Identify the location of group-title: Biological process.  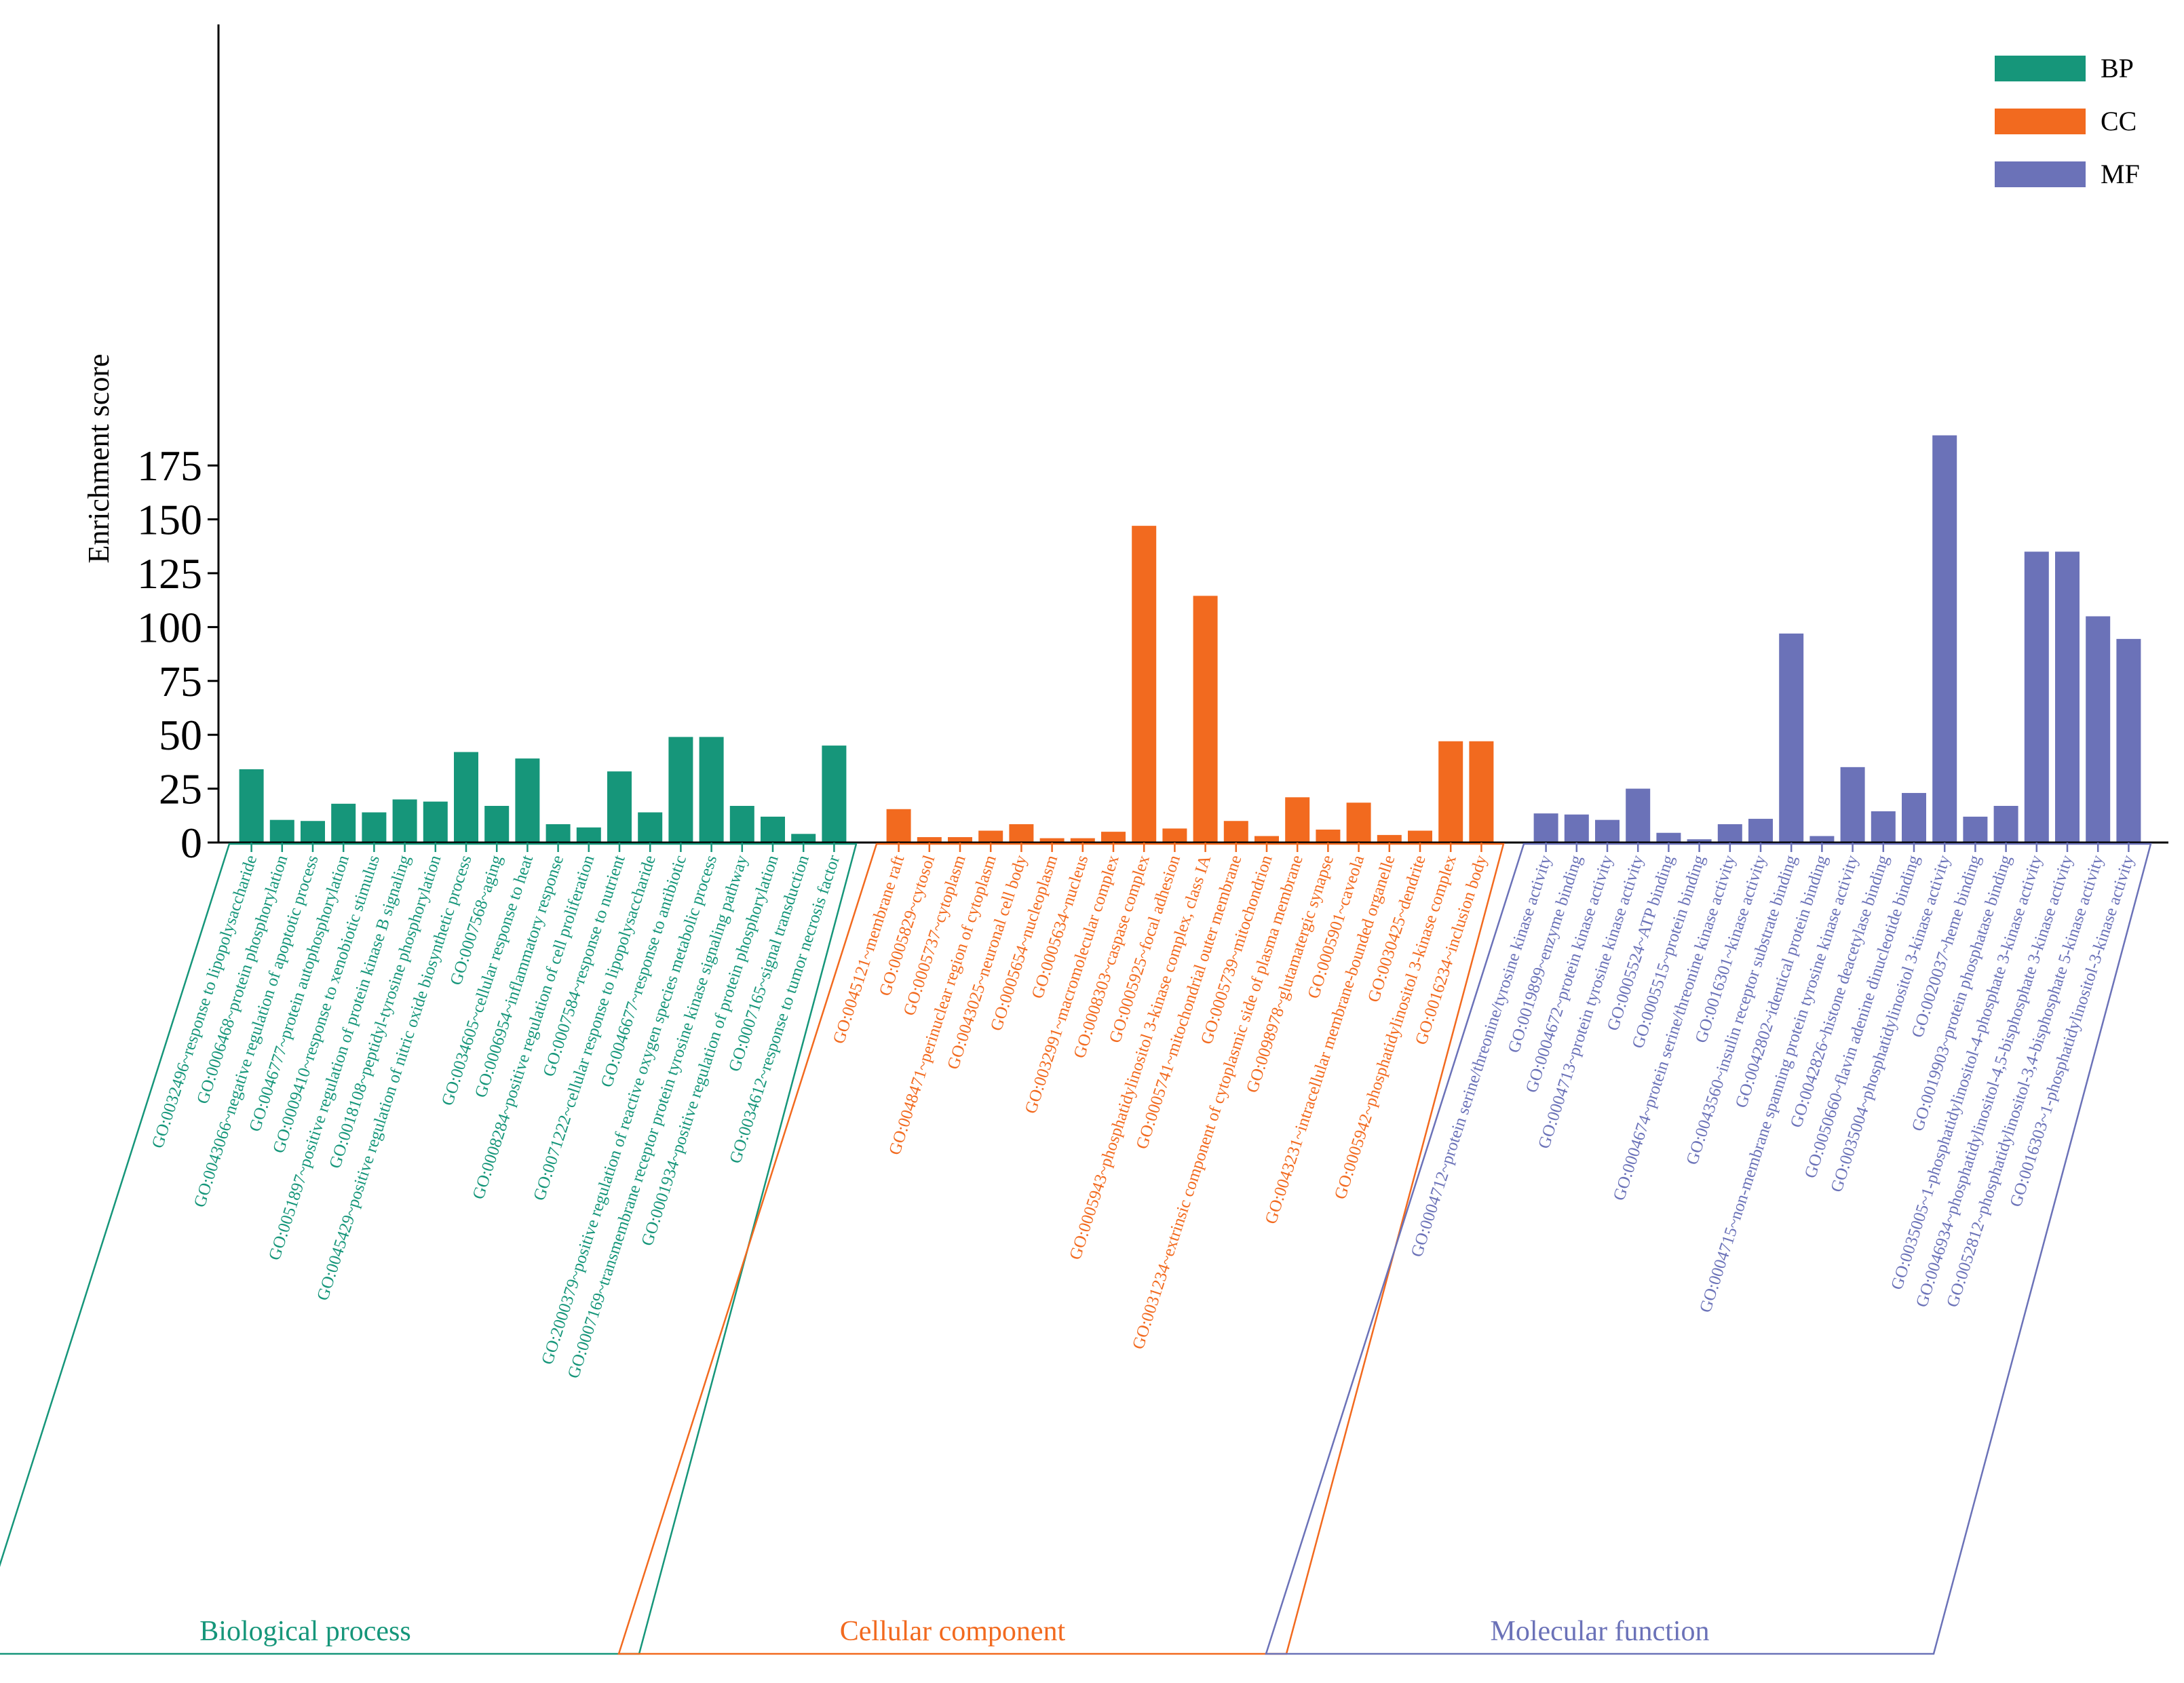
(304, 1631).